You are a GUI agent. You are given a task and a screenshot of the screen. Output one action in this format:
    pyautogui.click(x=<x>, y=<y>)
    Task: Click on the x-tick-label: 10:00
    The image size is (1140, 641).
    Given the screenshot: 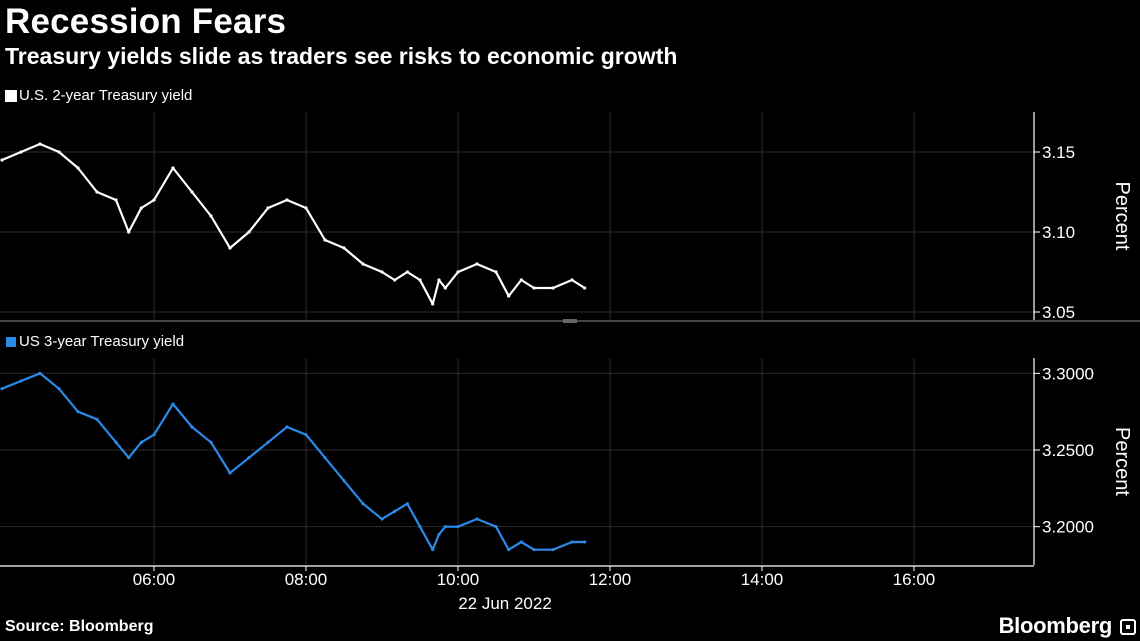 What is the action you would take?
    pyautogui.click(x=458, y=579)
    